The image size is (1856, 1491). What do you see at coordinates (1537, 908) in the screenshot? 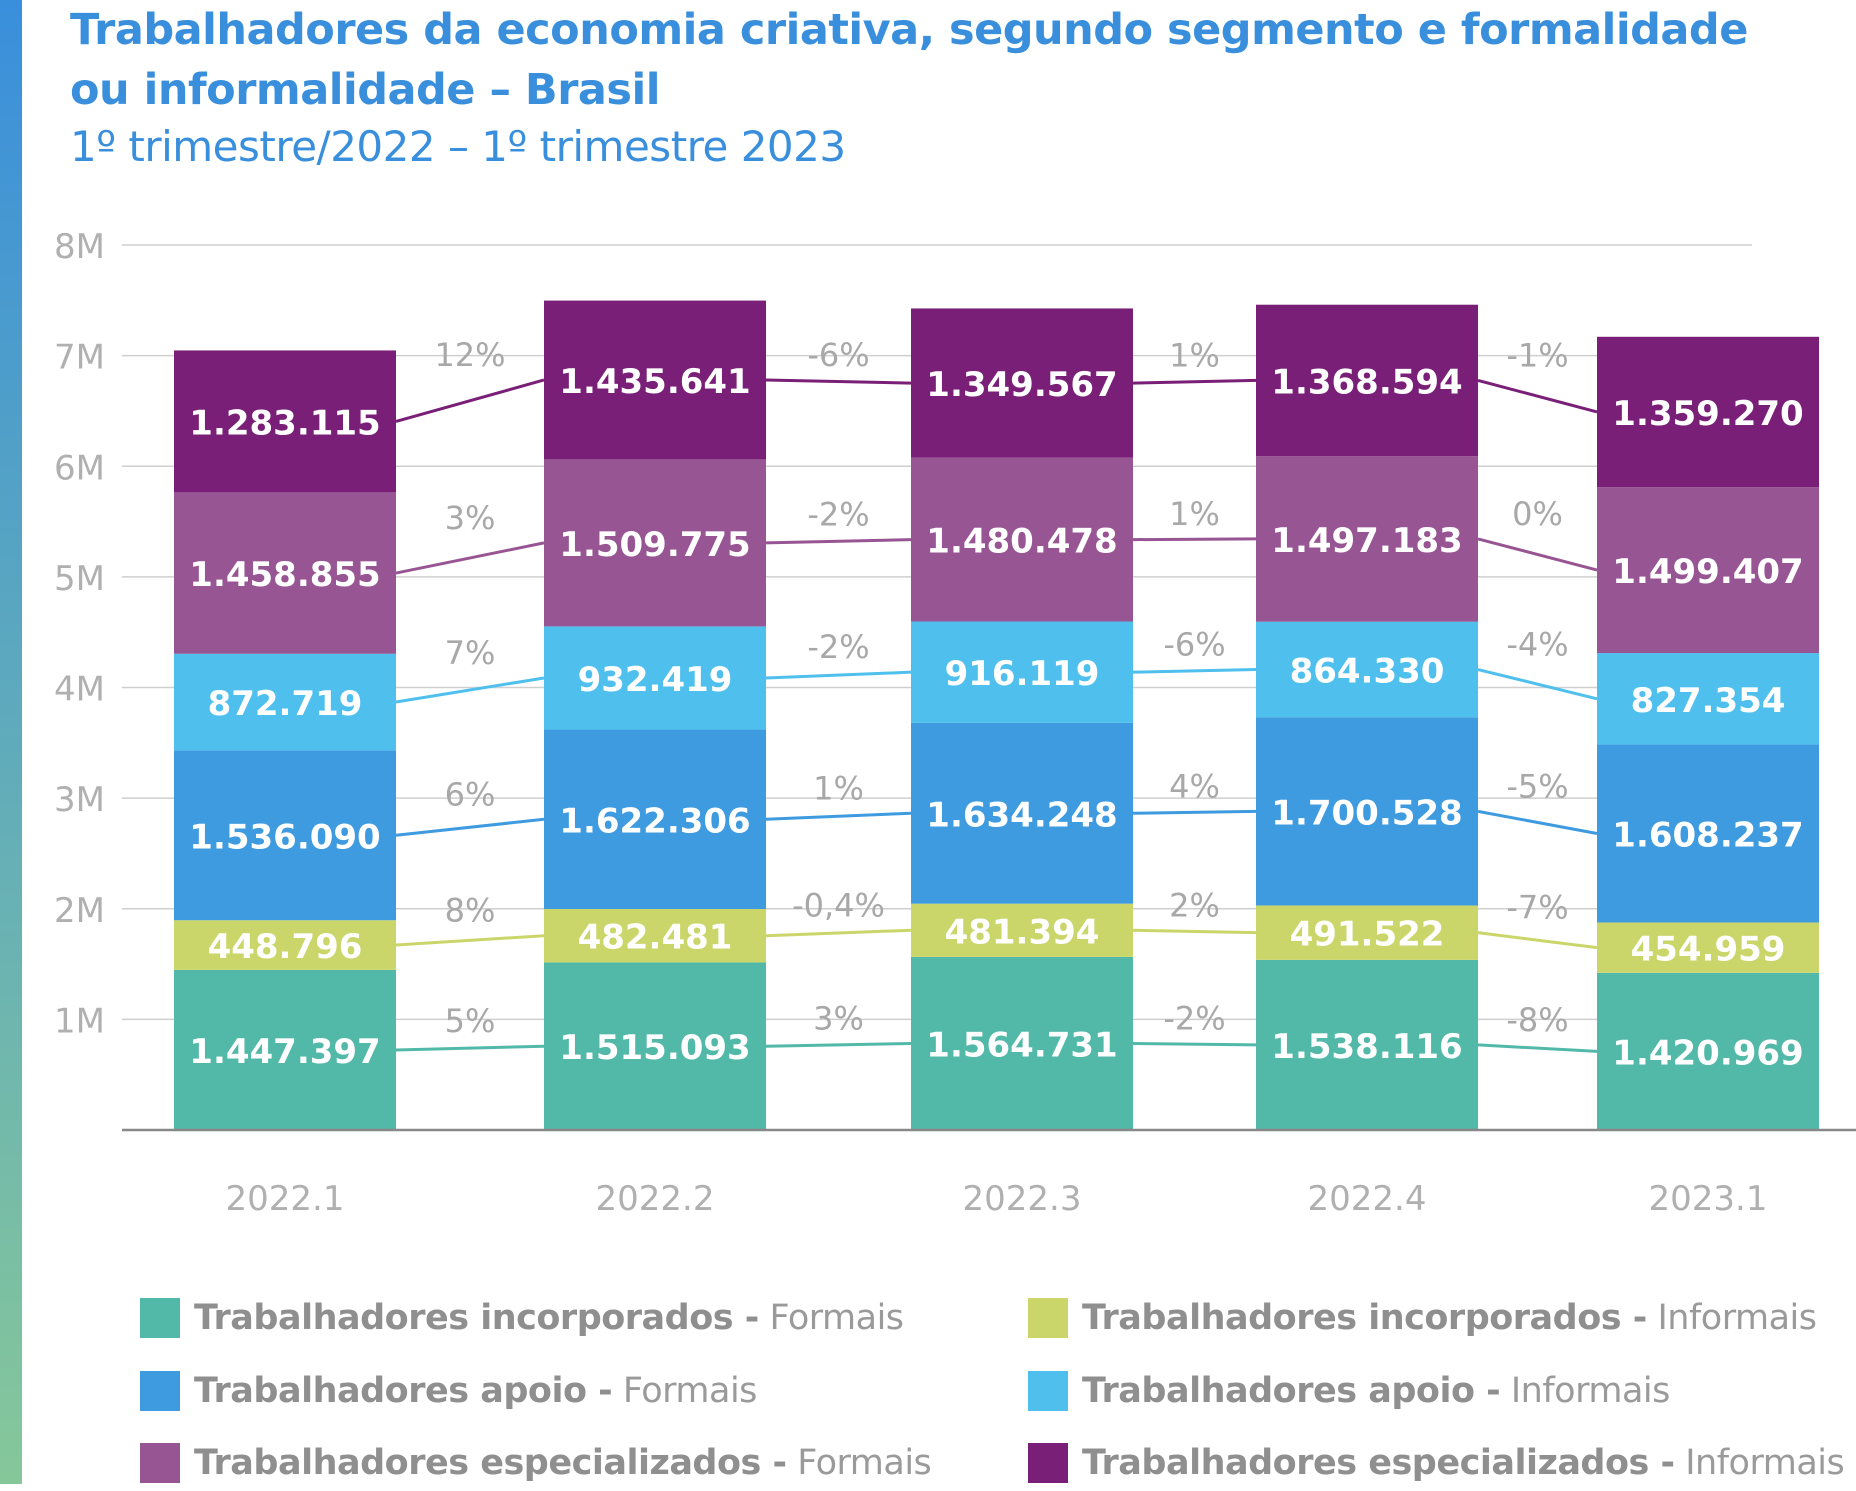
I see `change-label: -7%` at bounding box center [1537, 908].